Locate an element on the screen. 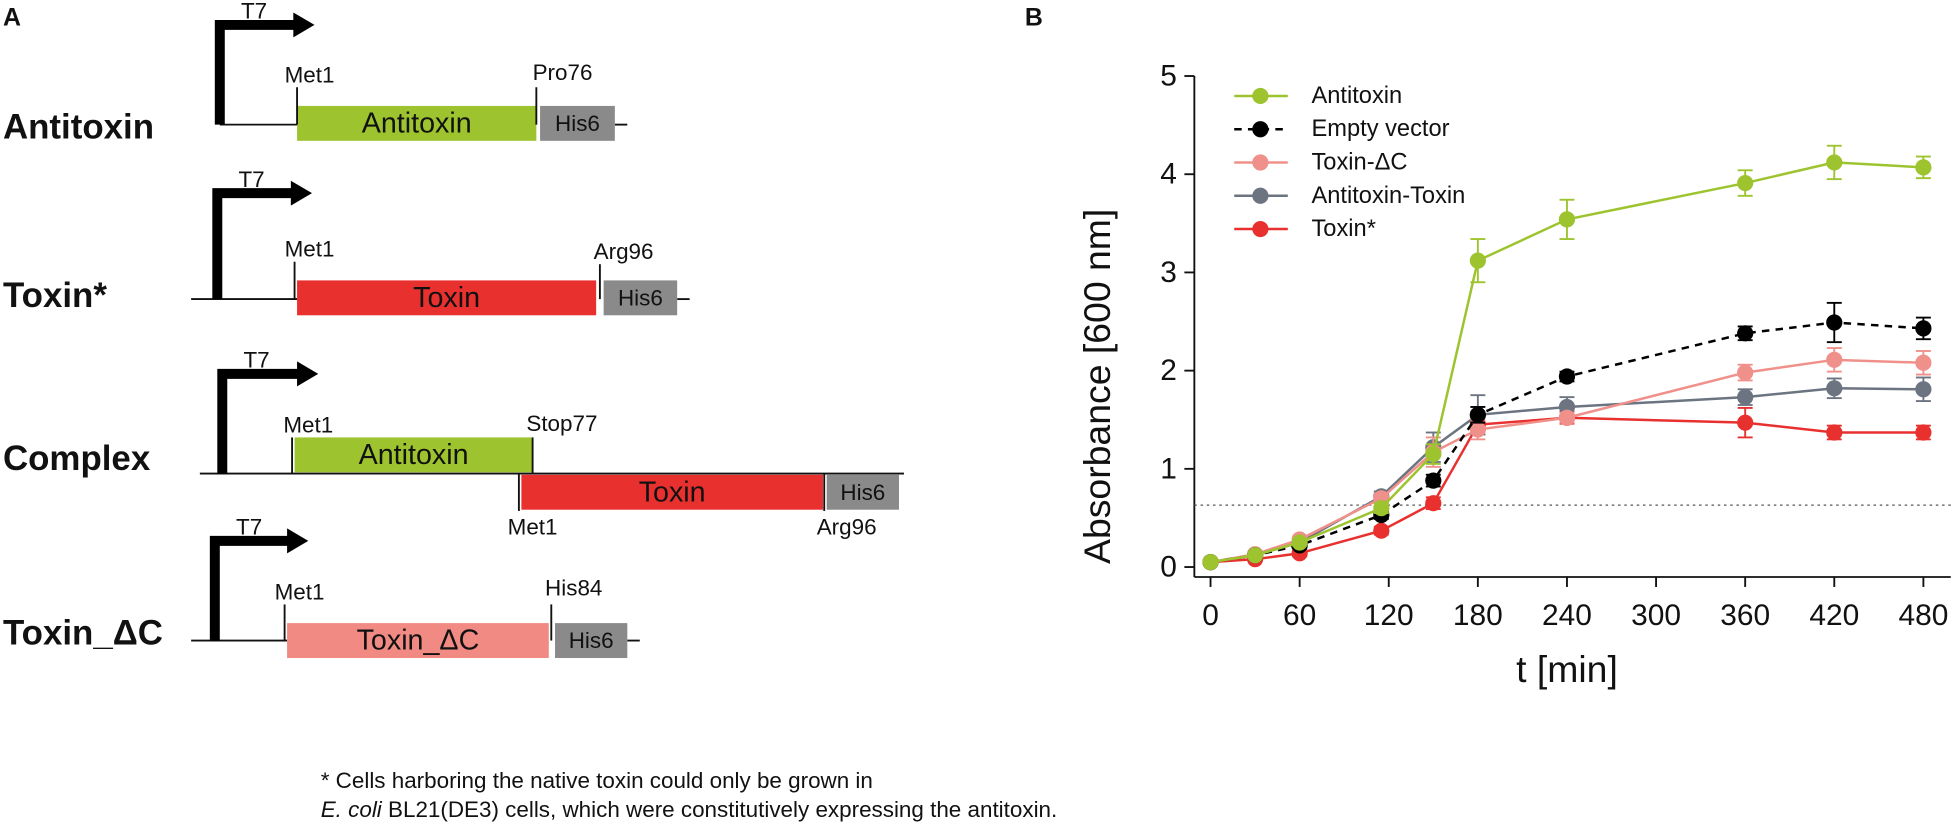 This screenshot has height=825, width=1955. footnote-text: E. coli is located at coordinates (352, 808).